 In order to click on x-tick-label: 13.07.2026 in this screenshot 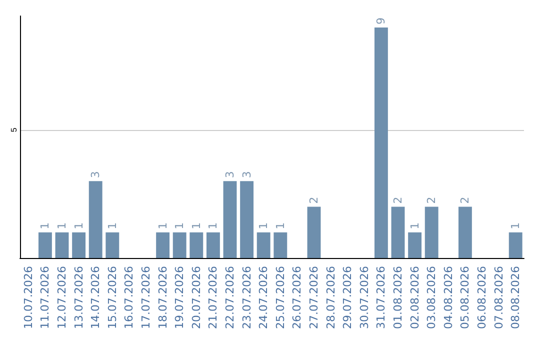, I will do `click(79, 298)`.